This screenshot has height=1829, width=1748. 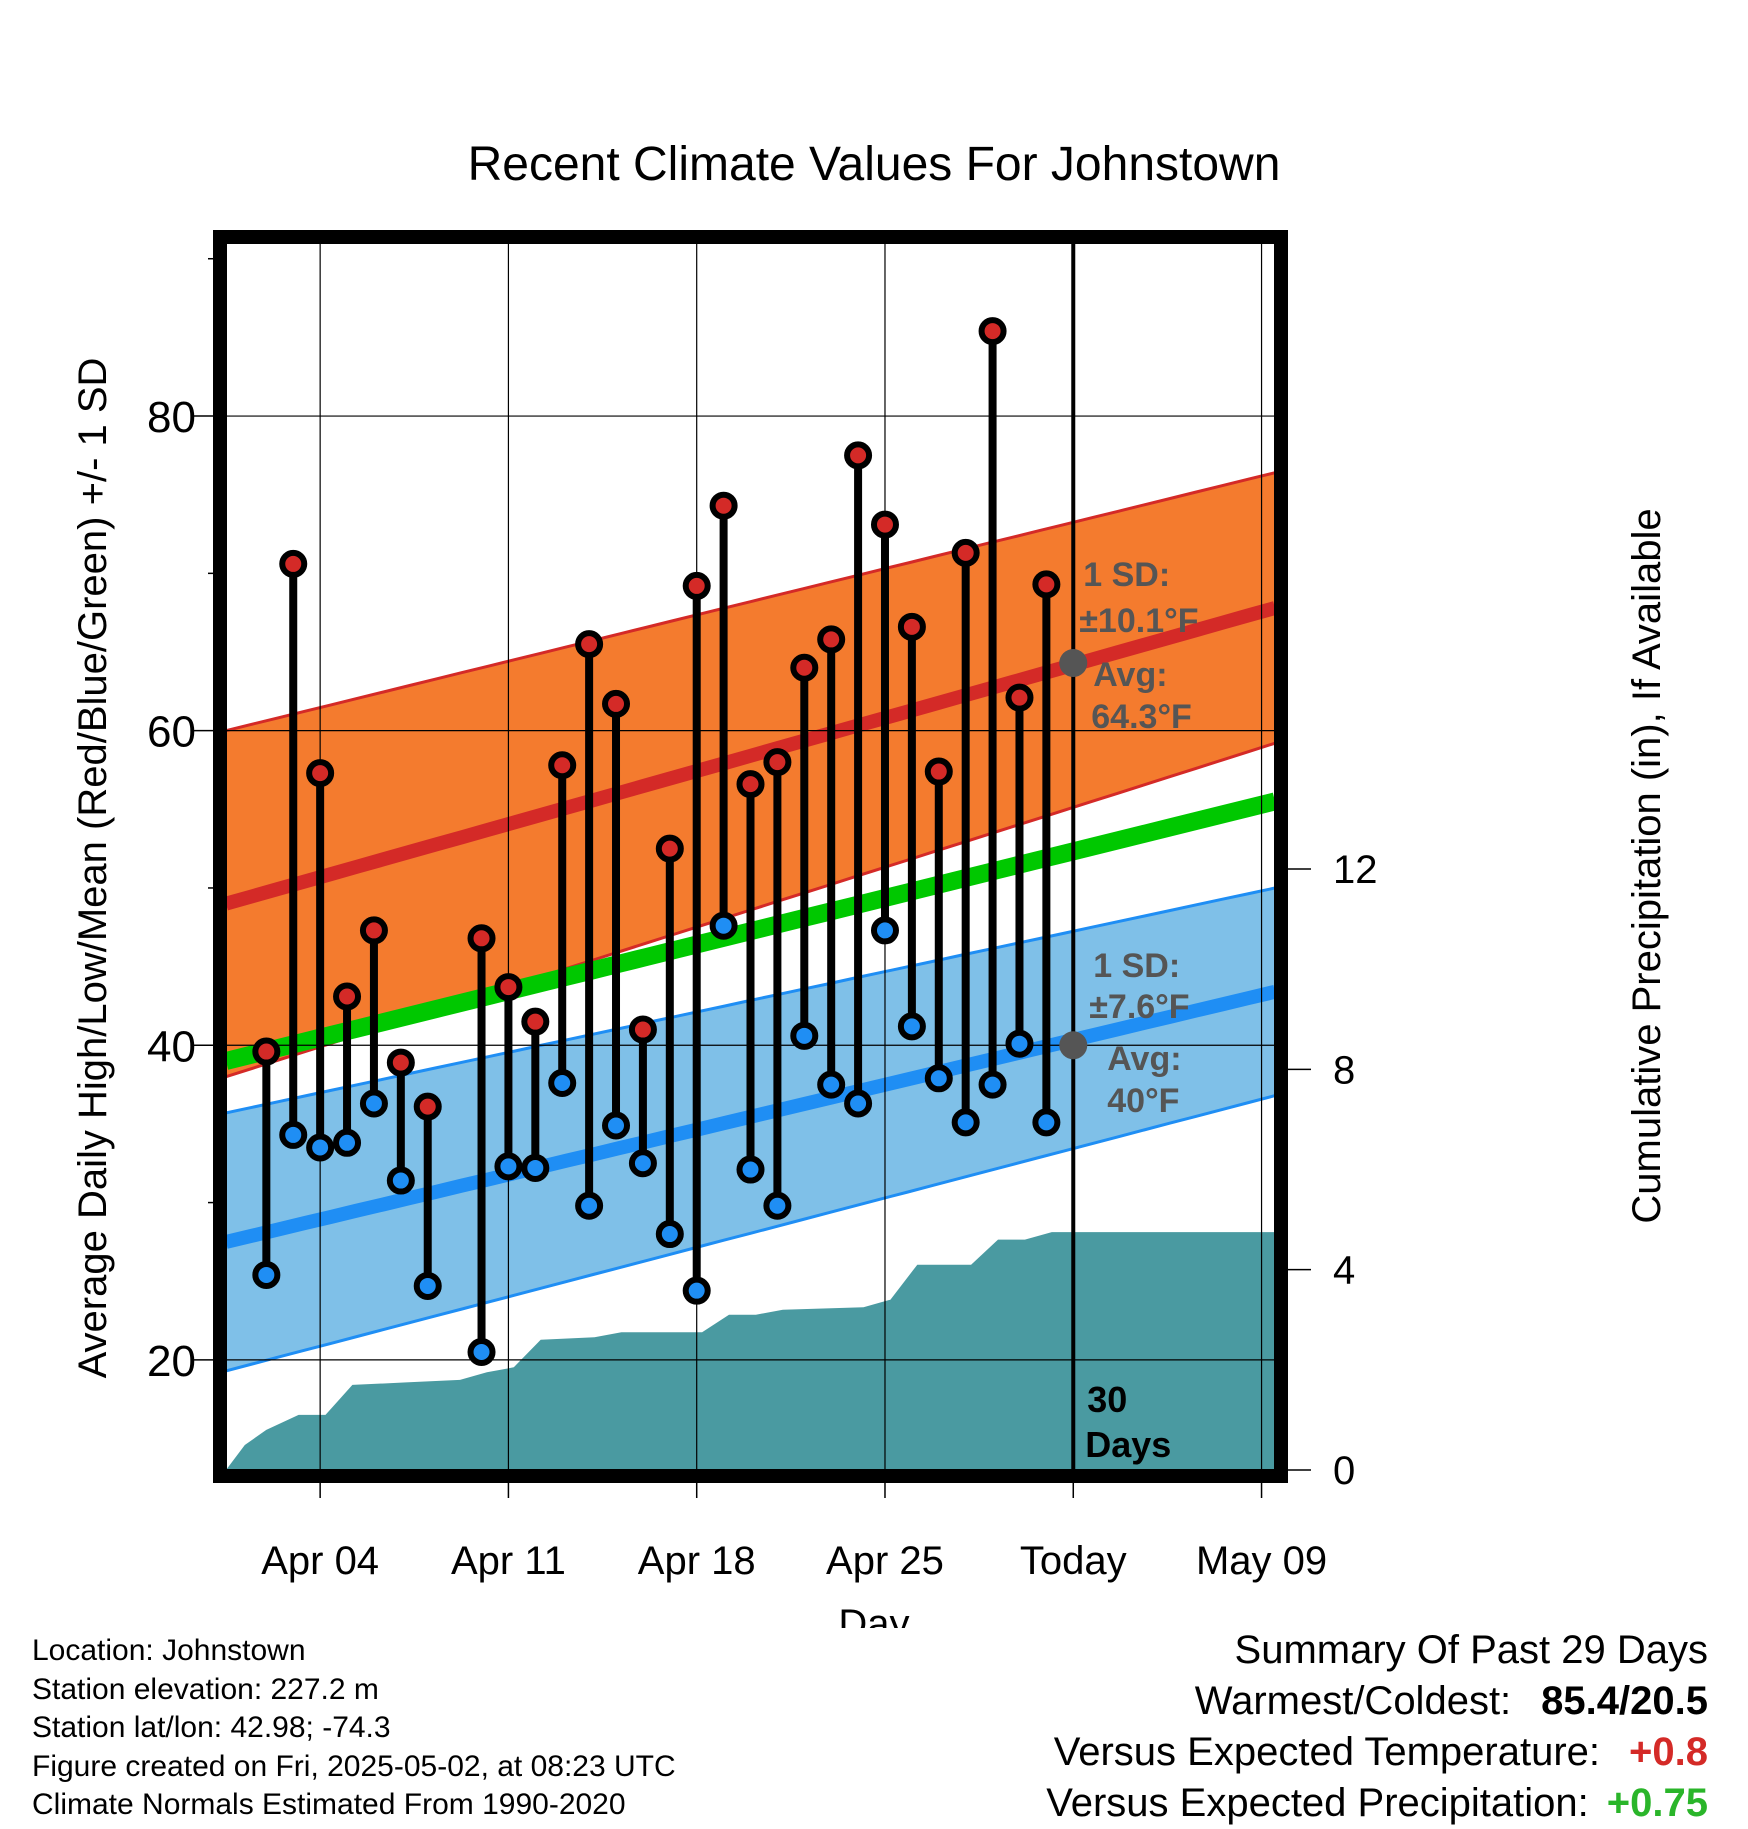 I want to click on y2-tick-label: 0, so click(x=1344, y=1471).